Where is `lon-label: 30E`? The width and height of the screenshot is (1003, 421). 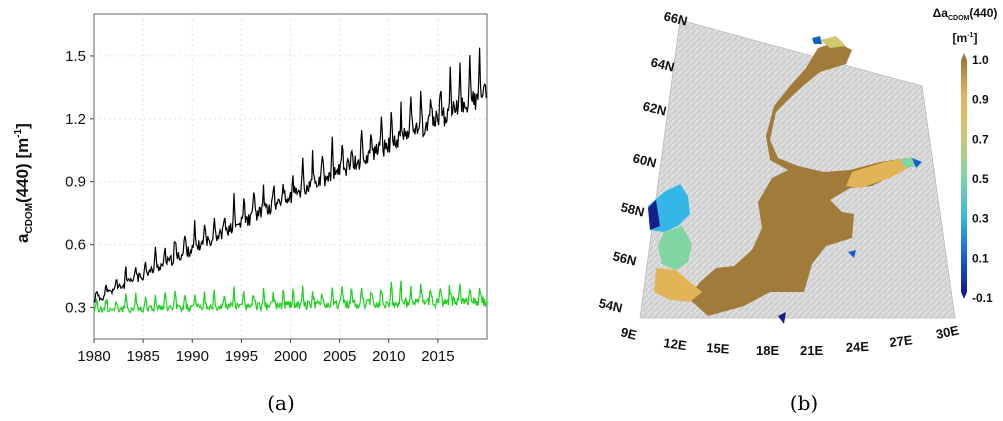
lon-label: 30E is located at coordinates (948, 332).